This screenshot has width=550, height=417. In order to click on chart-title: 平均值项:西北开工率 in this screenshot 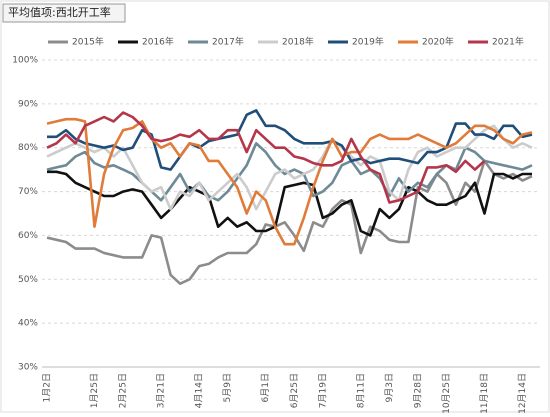, I will do `click(59, 12)`.